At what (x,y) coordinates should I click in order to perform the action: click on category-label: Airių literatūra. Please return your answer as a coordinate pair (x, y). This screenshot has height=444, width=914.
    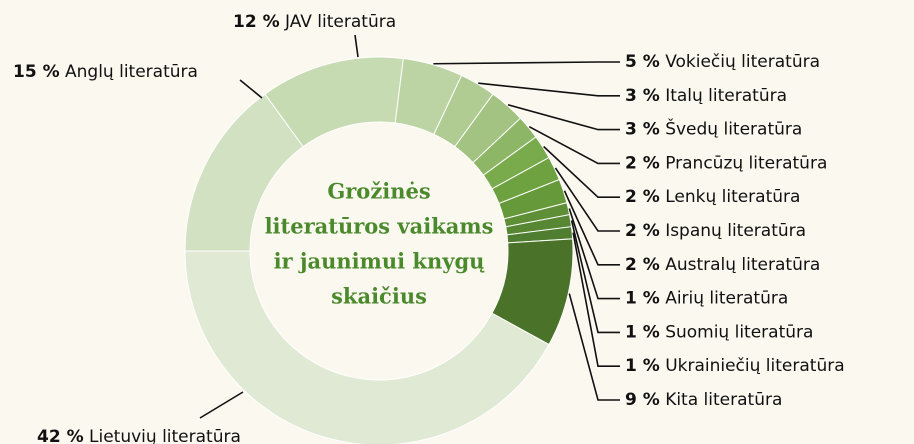
    Looking at the image, I should click on (726, 299).